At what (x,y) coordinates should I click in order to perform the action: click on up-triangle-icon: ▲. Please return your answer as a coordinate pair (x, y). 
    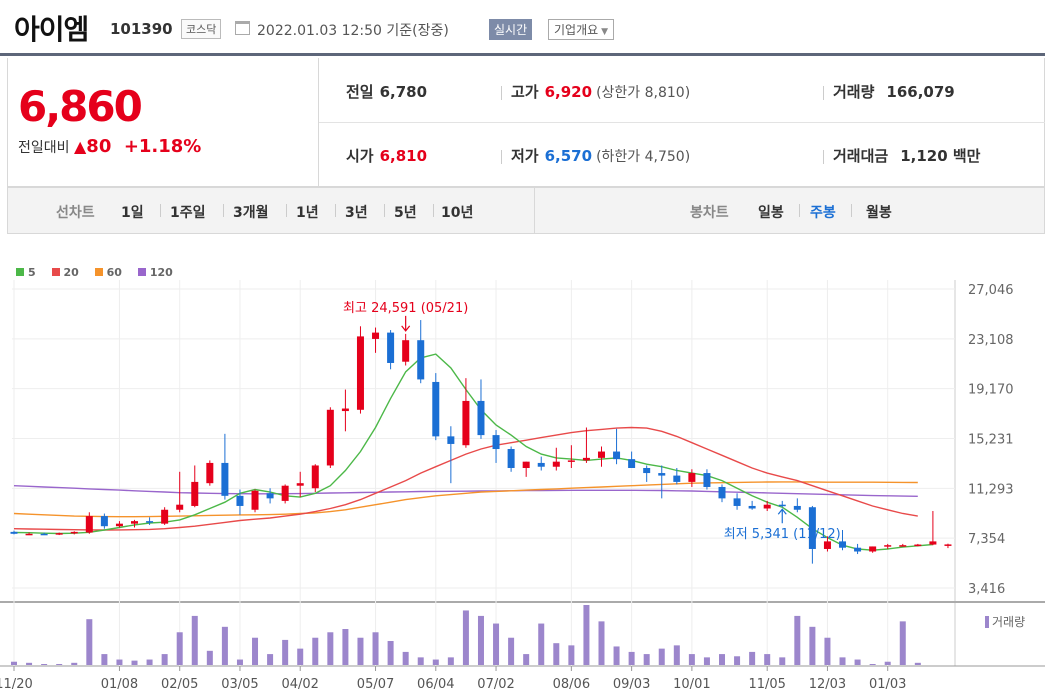
    Looking at the image, I should click on (80, 146).